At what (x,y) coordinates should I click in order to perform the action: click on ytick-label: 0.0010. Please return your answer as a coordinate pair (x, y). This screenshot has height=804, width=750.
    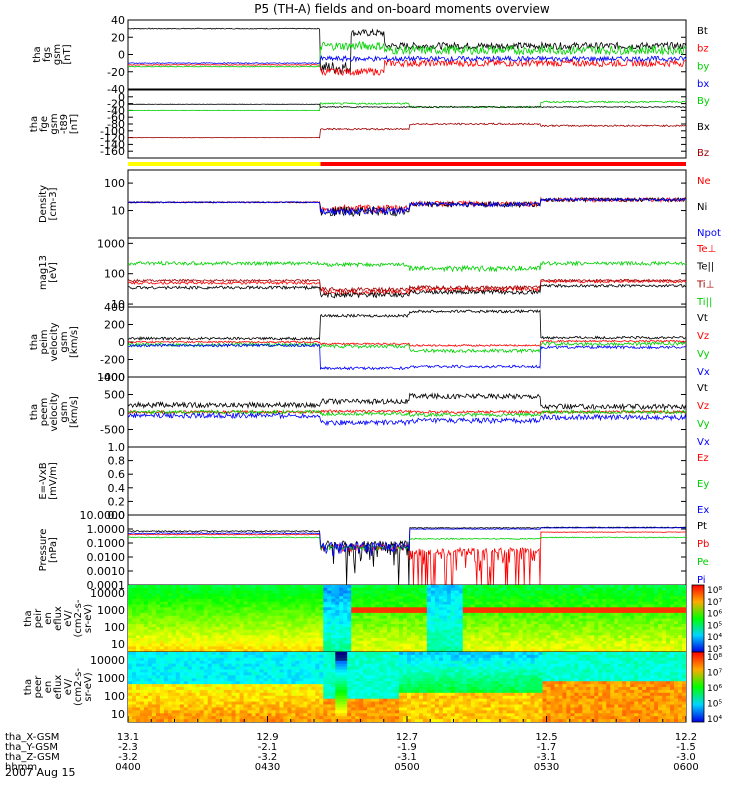
    Looking at the image, I should click on (106, 571).